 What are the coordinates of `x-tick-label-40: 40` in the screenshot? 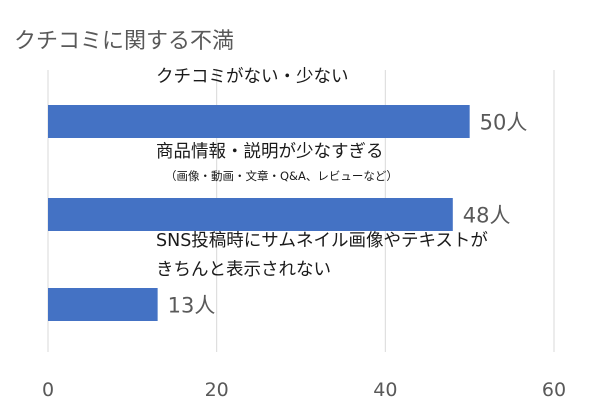 It's located at (385, 390).